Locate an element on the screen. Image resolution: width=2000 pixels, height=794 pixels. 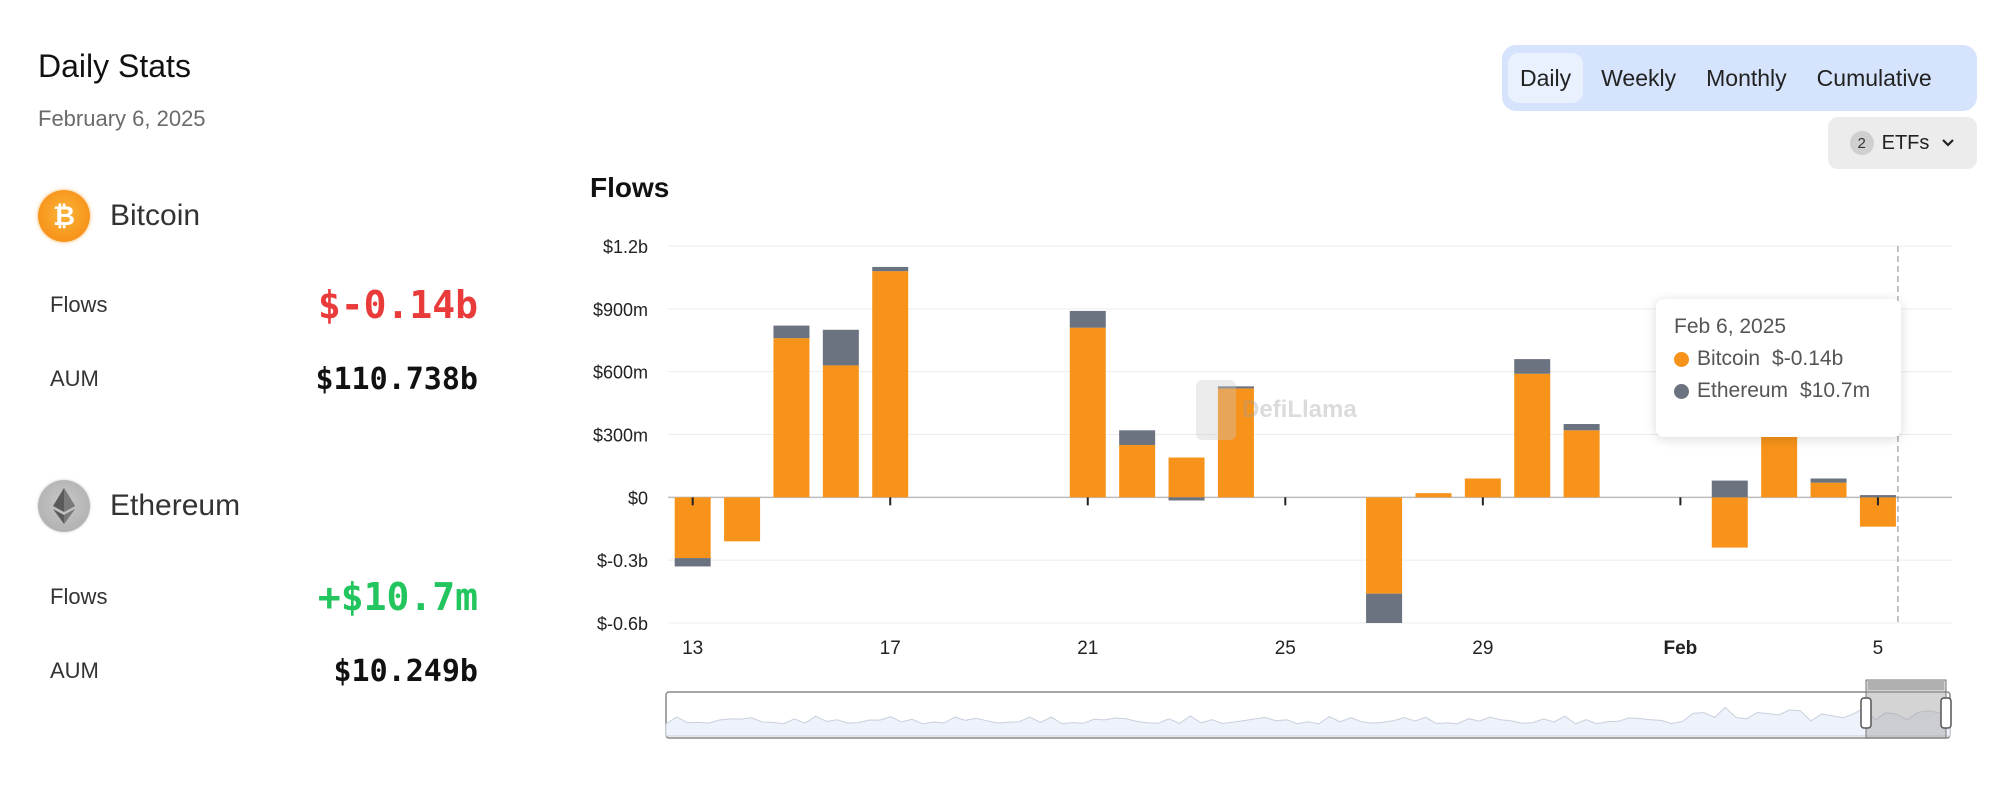
tooltip-date: Feb 6, 2025 is located at coordinates (1730, 326).